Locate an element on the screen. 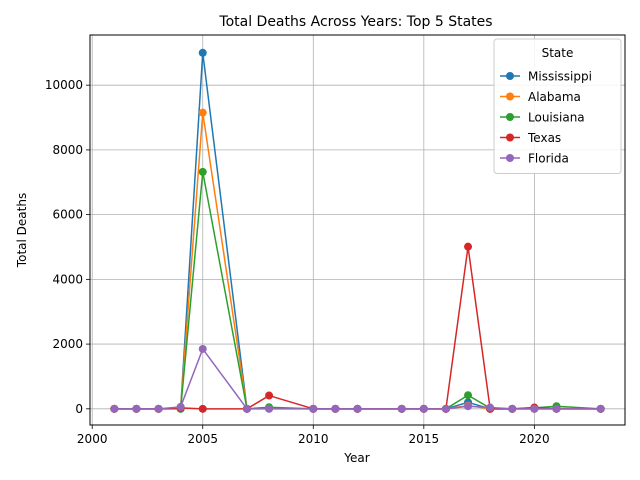 The height and width of the screenshot is (480, 640). series-line-florida is located at coordinates (357, 379).